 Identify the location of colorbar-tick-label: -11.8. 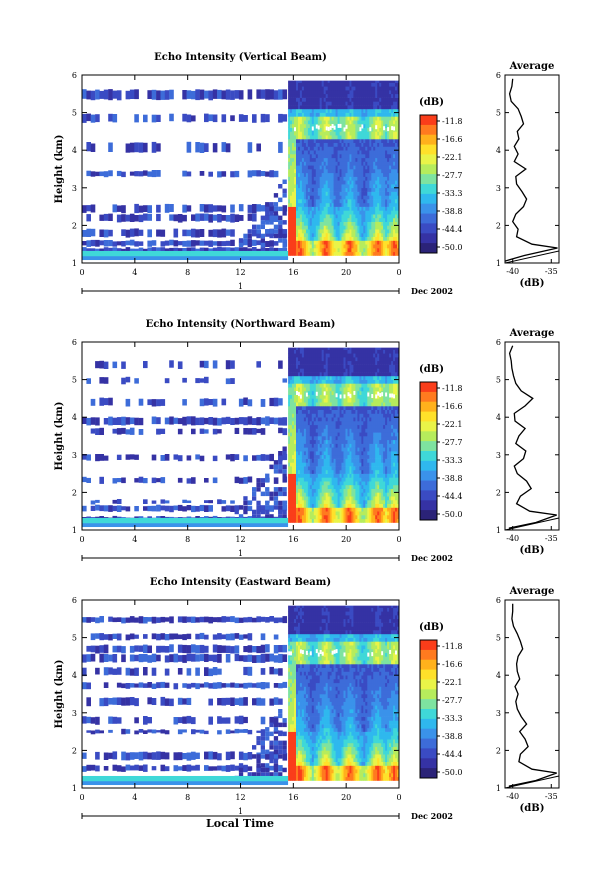
(452, 121).